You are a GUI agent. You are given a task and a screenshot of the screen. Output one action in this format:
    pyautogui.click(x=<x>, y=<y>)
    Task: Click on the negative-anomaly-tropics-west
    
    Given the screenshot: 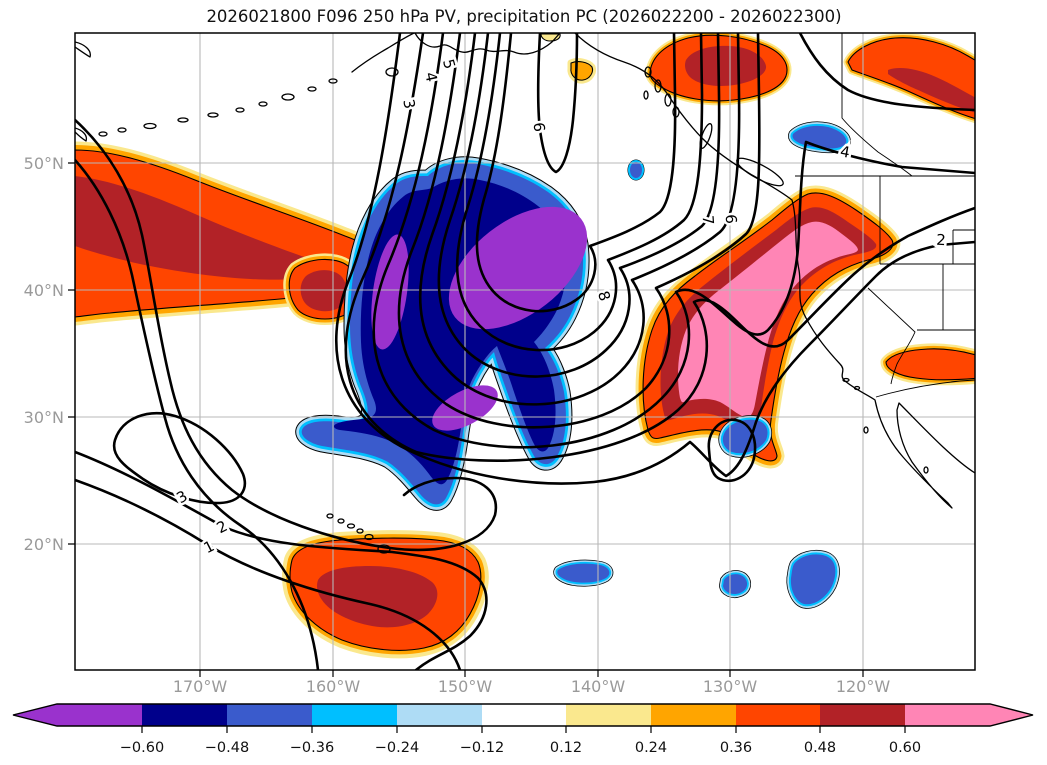 What is the action you would take?
    pyautogui.click(x=583, y=573)
    